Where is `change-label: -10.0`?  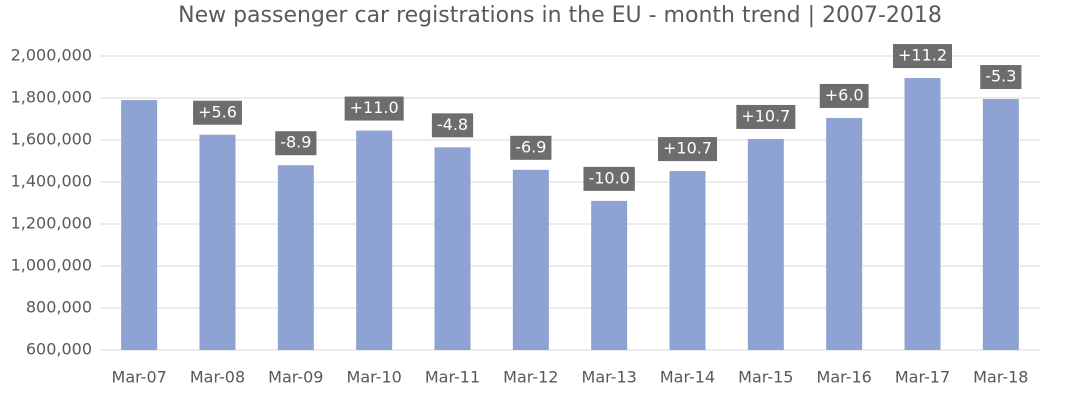 change-label: -10.0 is located at coordinates (608, 177).